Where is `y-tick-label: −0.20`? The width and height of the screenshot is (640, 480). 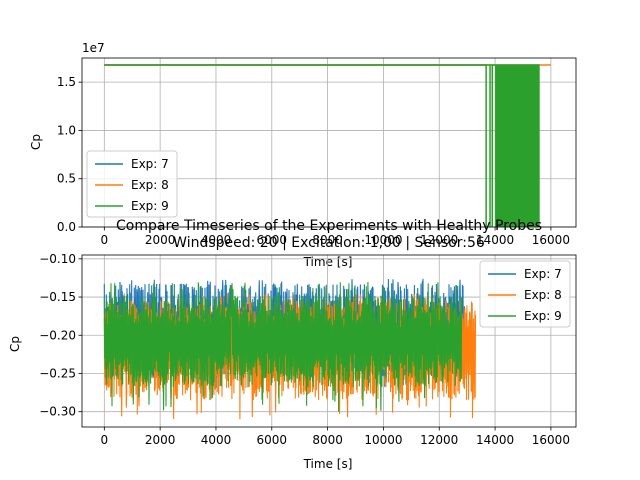
y-tick-label: −0.20 is located at coordinates (57, 335).